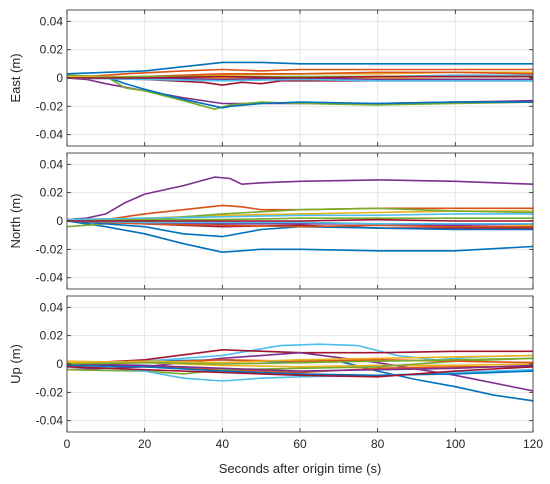 The image size is (550, 484). I want to click on y-axis-label: Up (m), so click(15, 364).